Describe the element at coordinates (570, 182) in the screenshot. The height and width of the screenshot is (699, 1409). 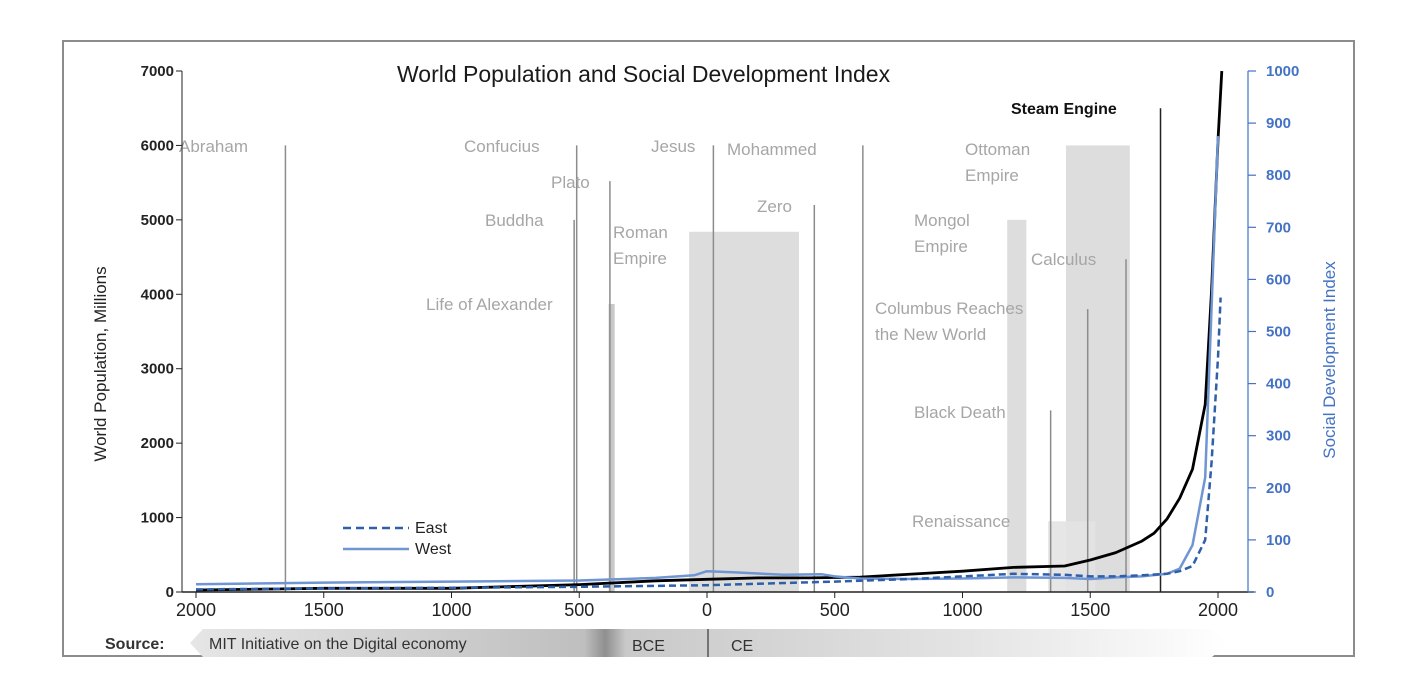
I see `event-label-plato: Plato` at that location.